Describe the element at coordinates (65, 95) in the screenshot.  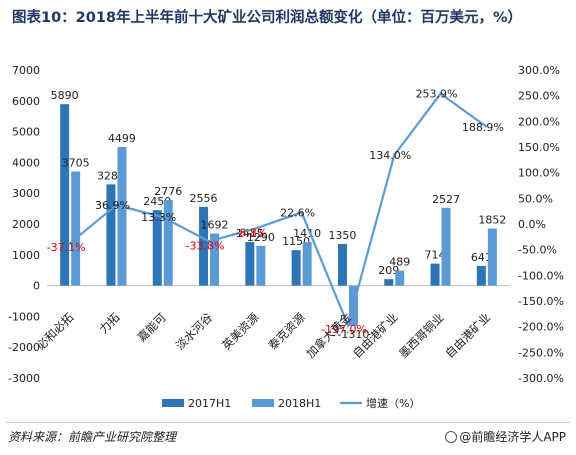
I see `bar-label-2017h1: 5890` at that location.